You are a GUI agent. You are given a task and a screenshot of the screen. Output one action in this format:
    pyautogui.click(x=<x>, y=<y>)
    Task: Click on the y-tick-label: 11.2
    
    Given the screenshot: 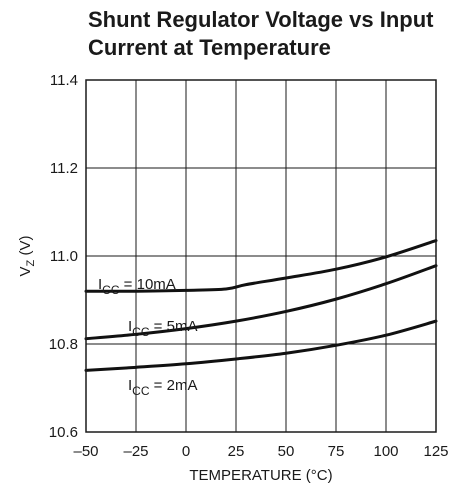 What is the action you would take?
    pyautogui.click(x=64, y=168)
    